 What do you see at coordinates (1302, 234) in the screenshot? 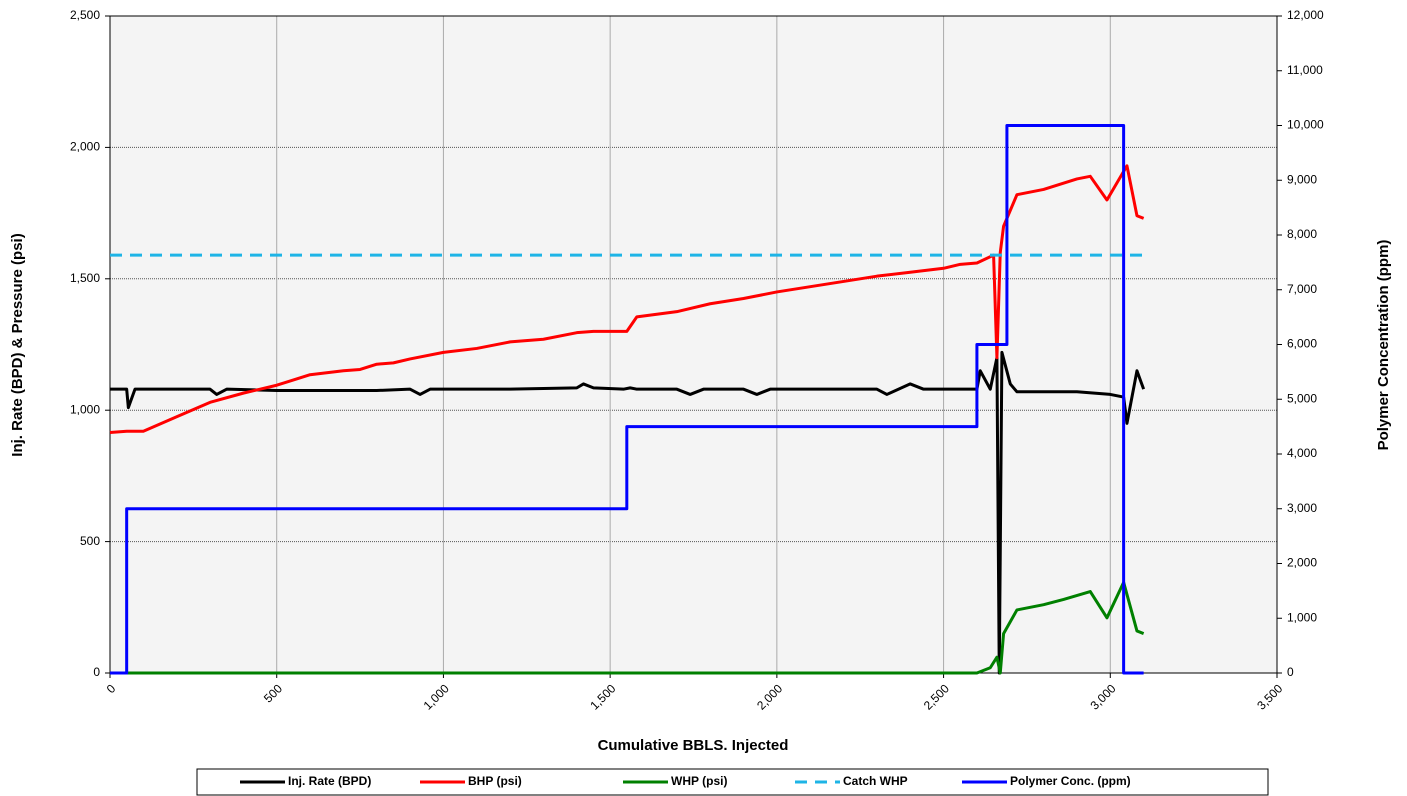
I see `y2-tick-label: 8,000` at bounding box center [1302, 234].